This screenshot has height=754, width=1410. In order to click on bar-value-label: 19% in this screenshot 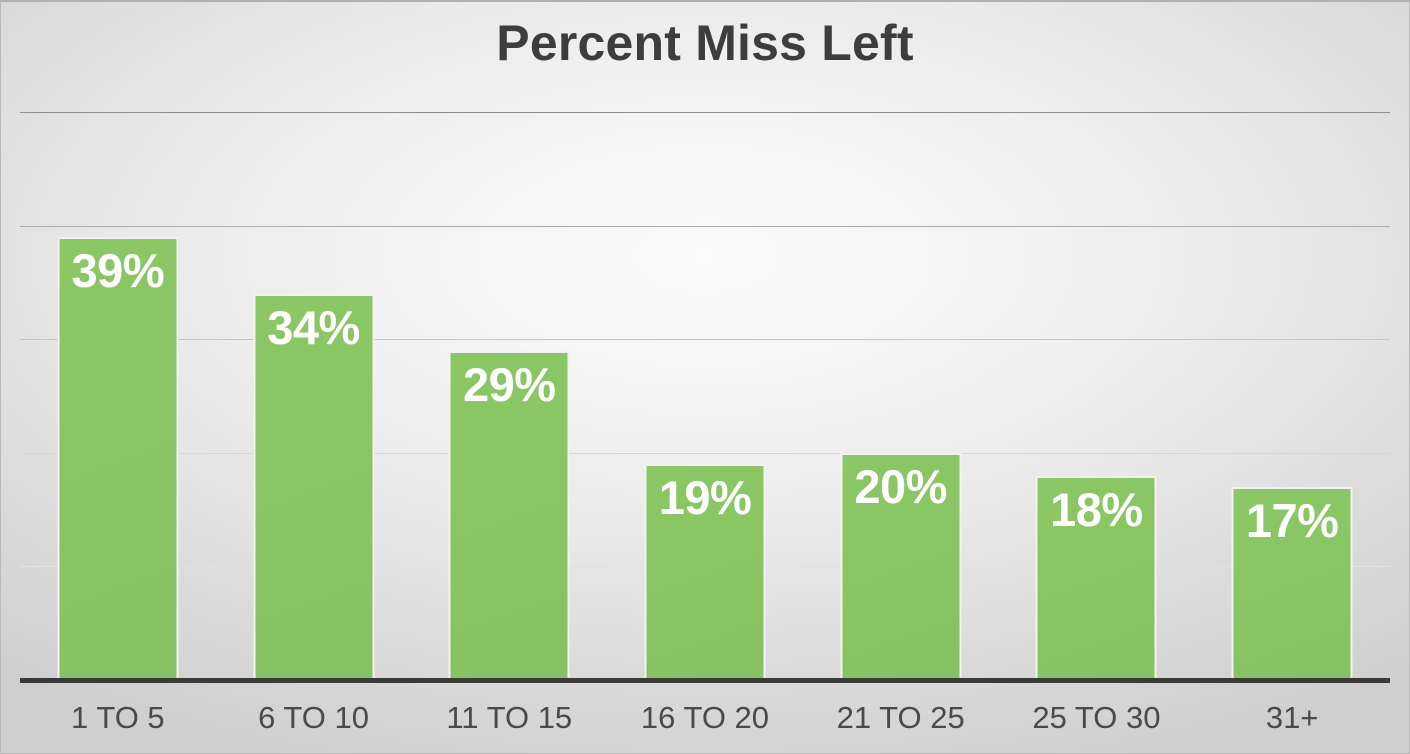, I will do `click(705, 498)`.